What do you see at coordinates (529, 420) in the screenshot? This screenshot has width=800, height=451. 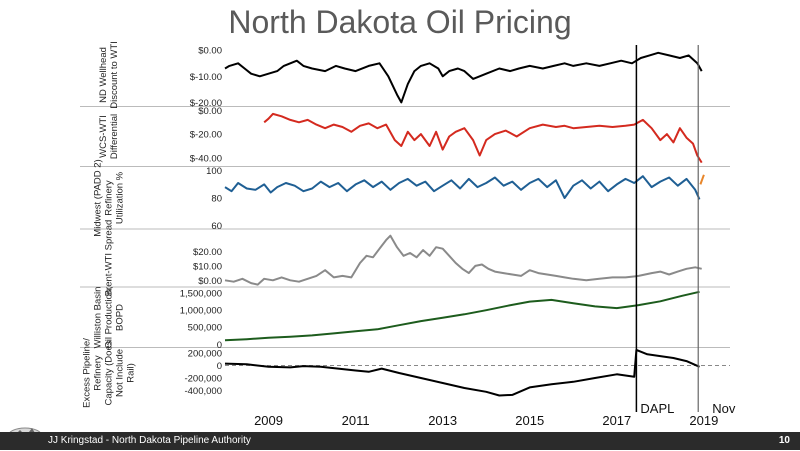 I see `x-tick-label: 2015` at bounding box center [529, 420].